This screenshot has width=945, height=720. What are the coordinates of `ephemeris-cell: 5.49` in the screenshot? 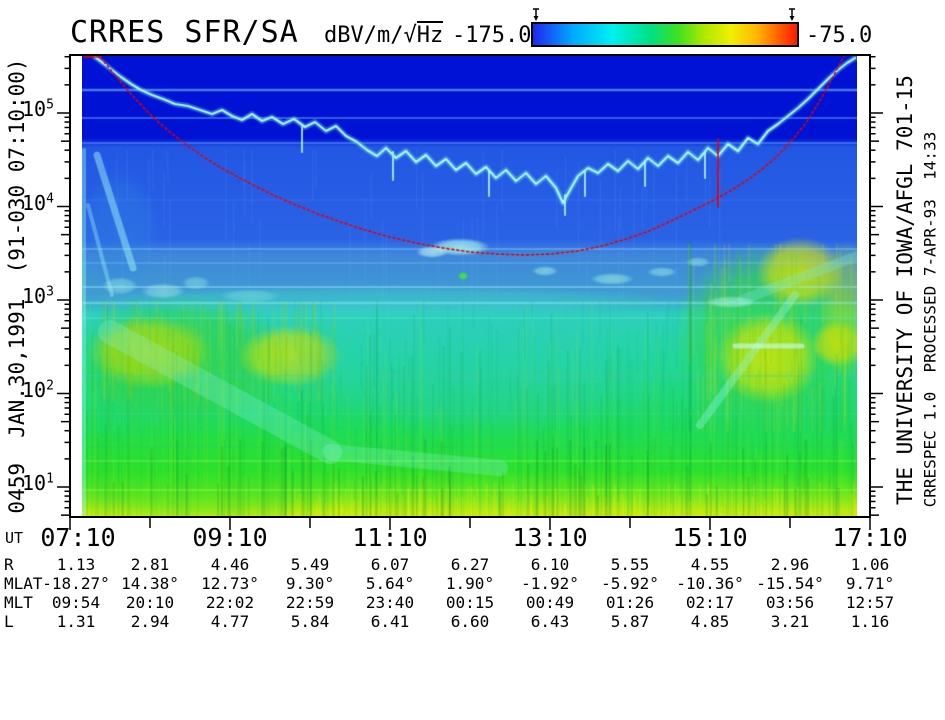 It's located at (310, 564).